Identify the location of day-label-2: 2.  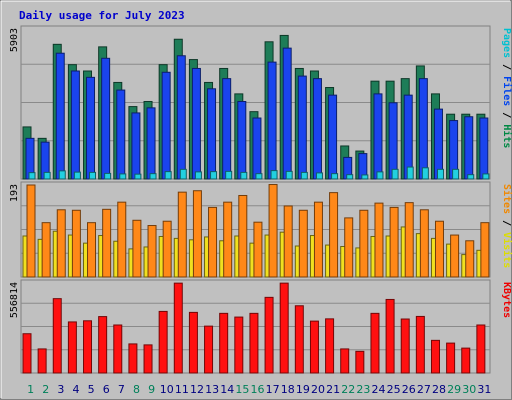
(45, 389).